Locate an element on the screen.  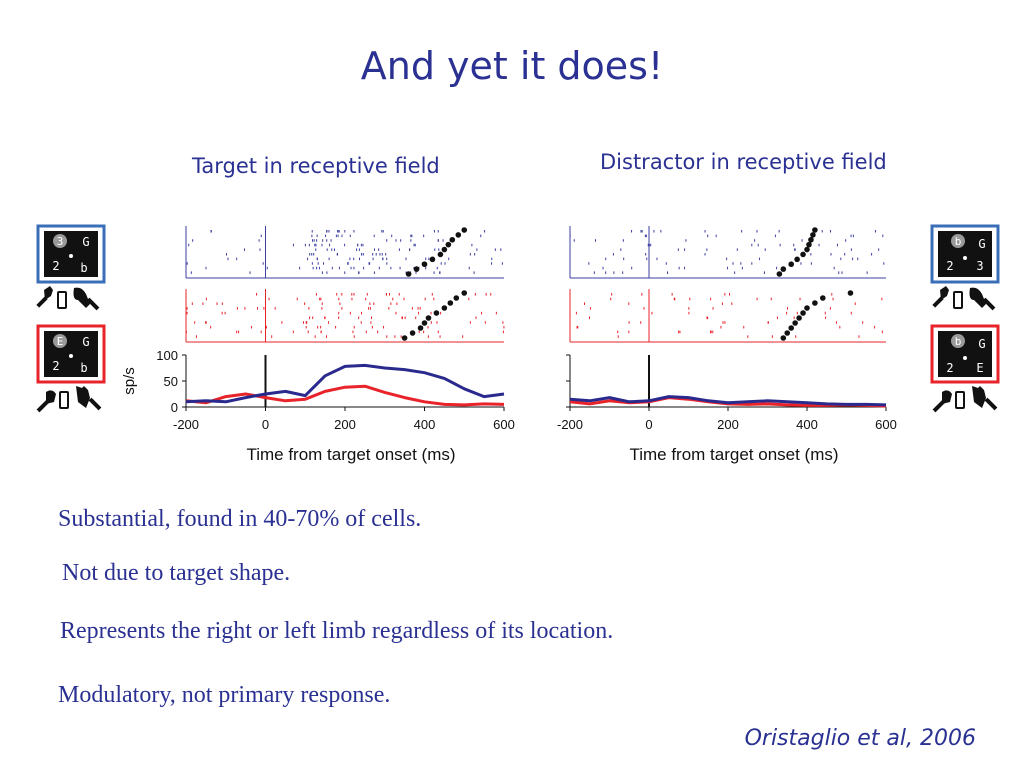
right-raster-red is located at coordinates (727, 316).